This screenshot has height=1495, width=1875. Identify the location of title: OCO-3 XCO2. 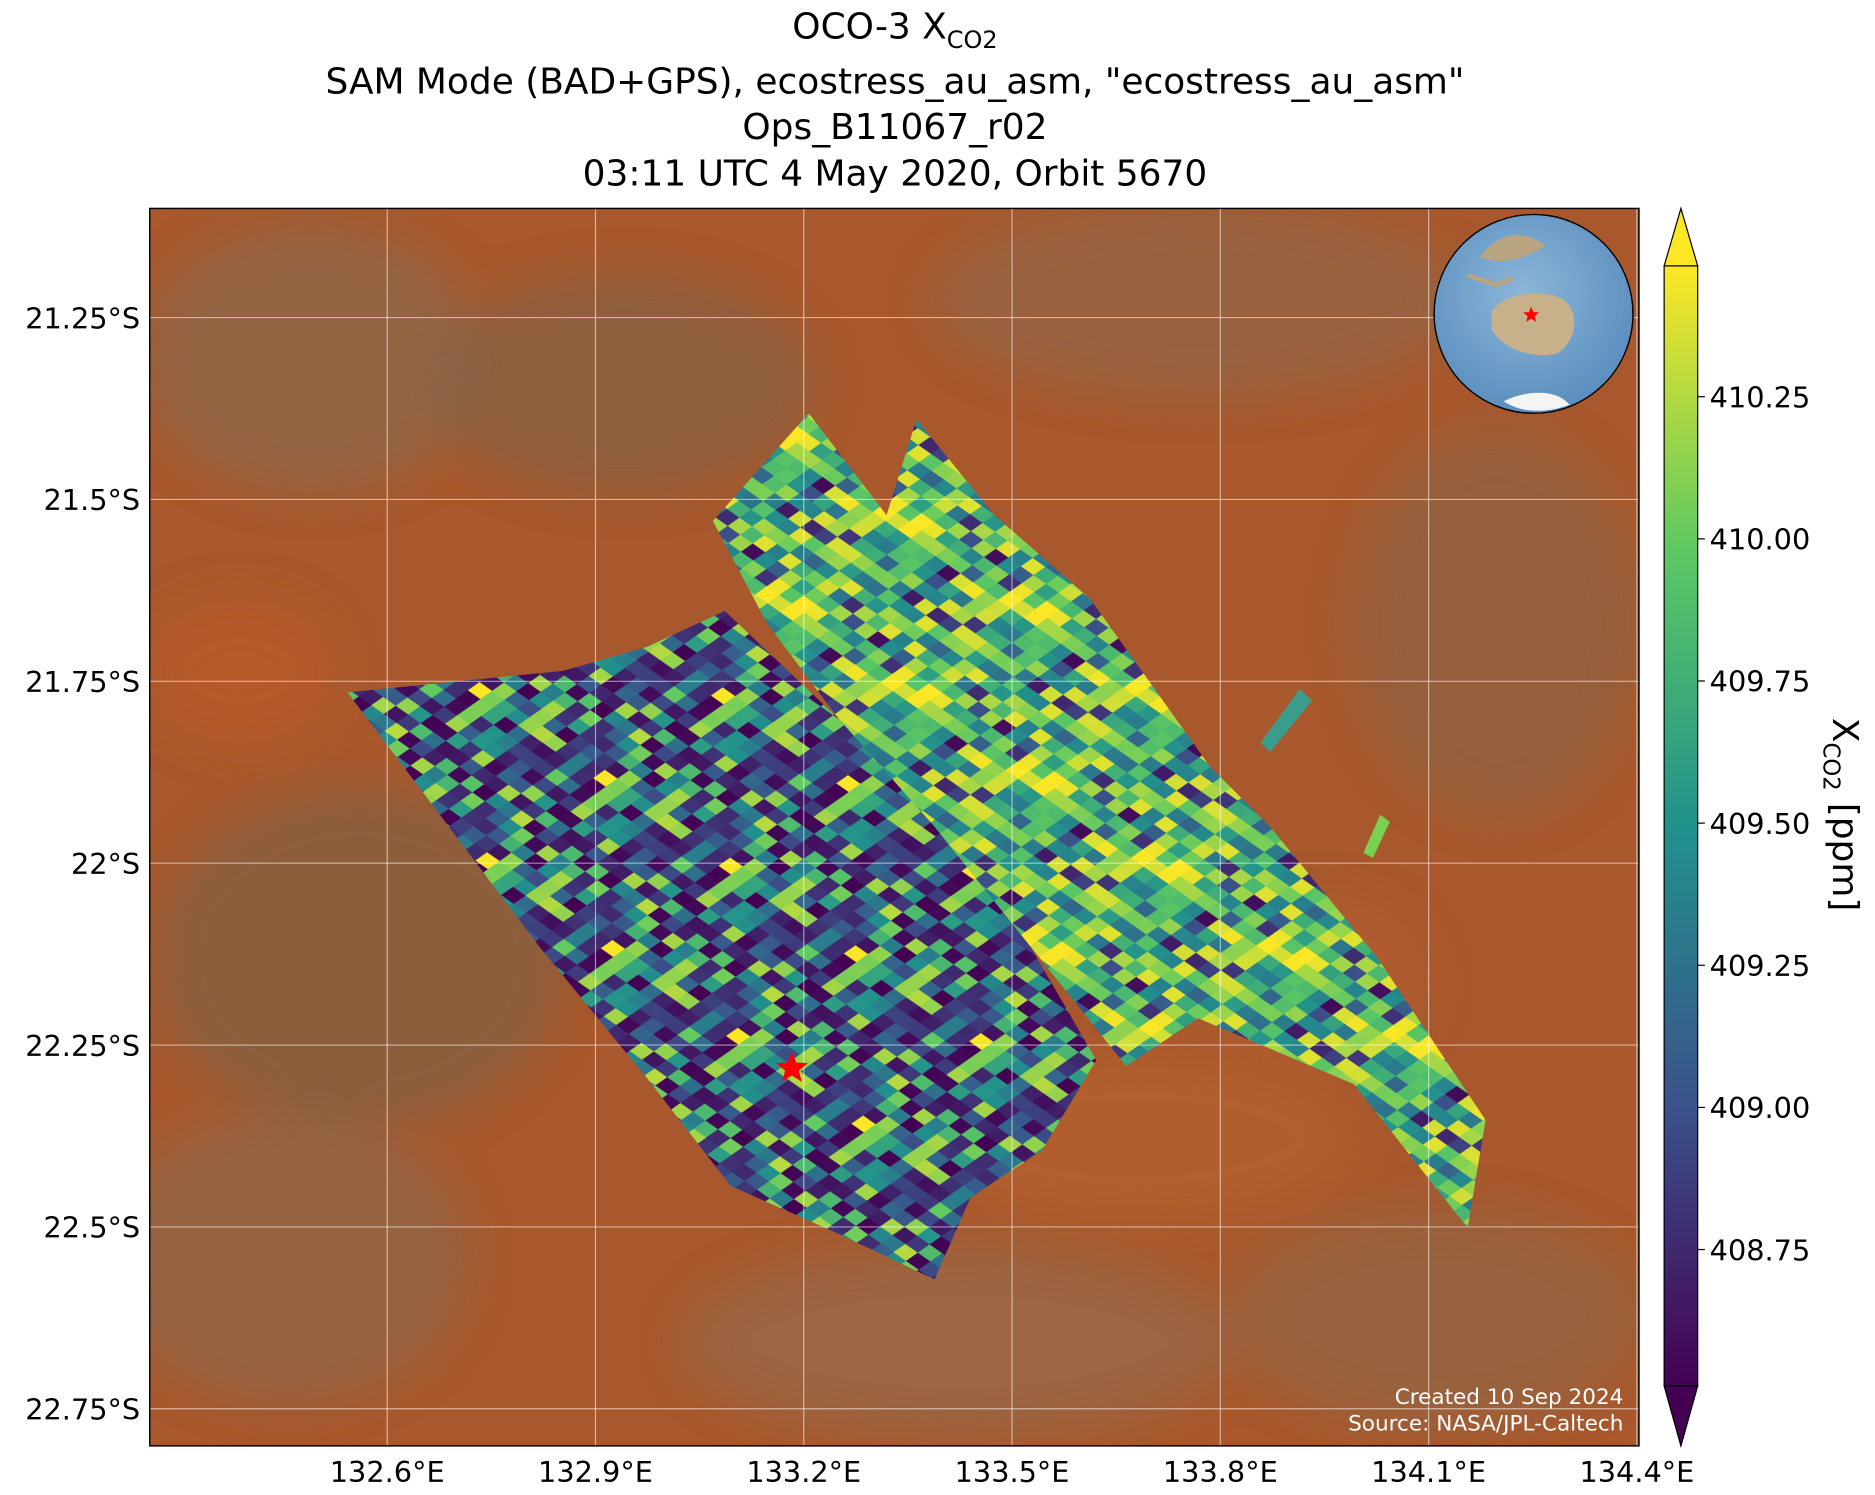
(894, 30).